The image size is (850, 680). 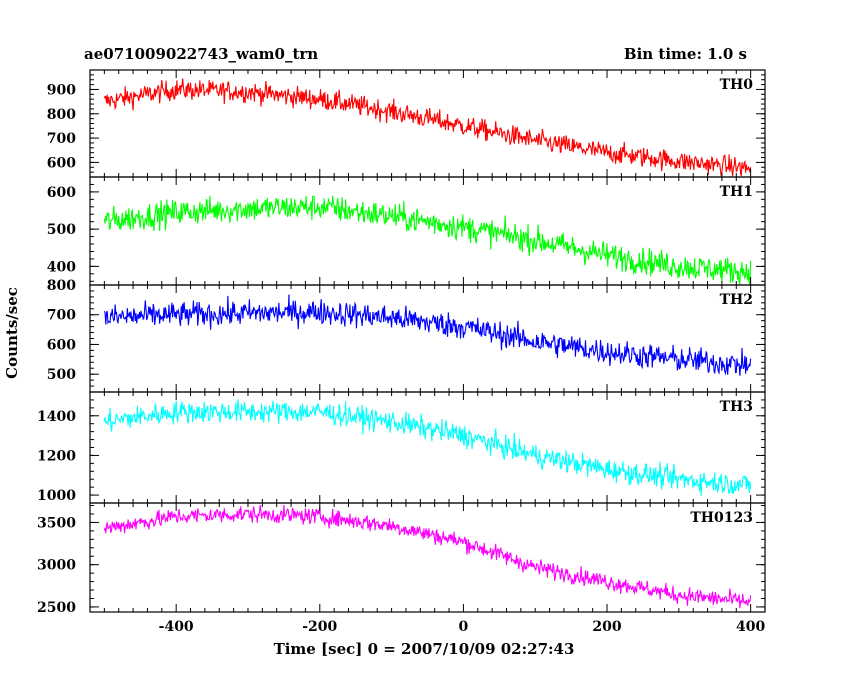 What do you see at coordinates (56, 496) in the screenshot?
I see `y-tick-label: 1000` at bounding box center [56, 496].